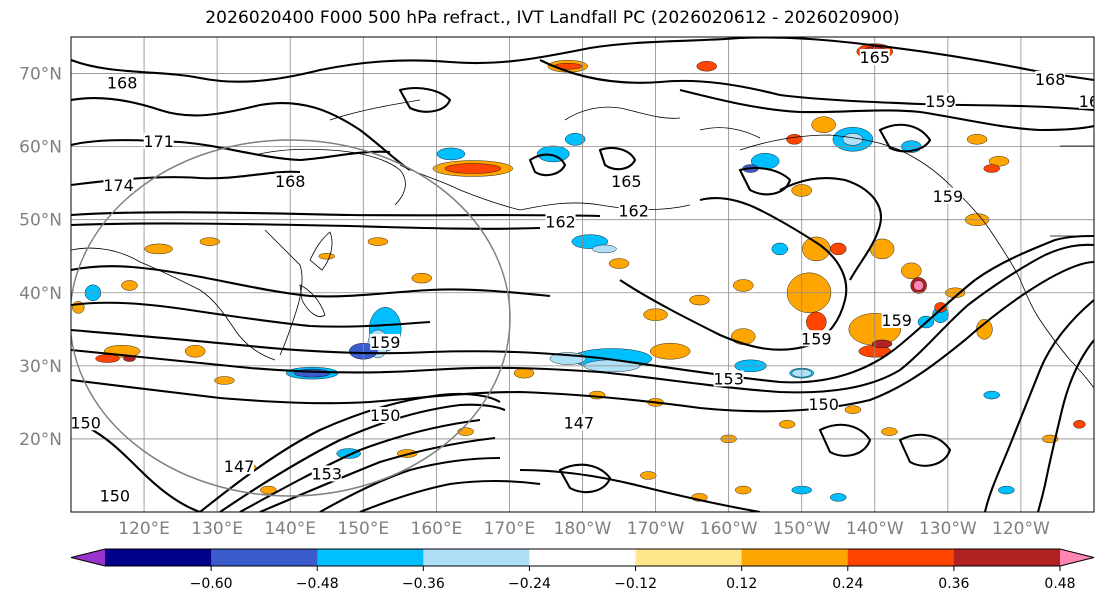  I want to click on colorbar-tick-label: −0.48, so click(317, 584).